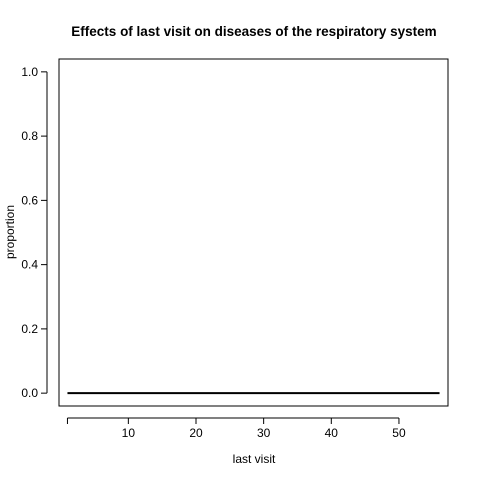  Describe the element at coordinates (29, 393) in the screenshot. I see `y-tick-label: 0.0` at that location.